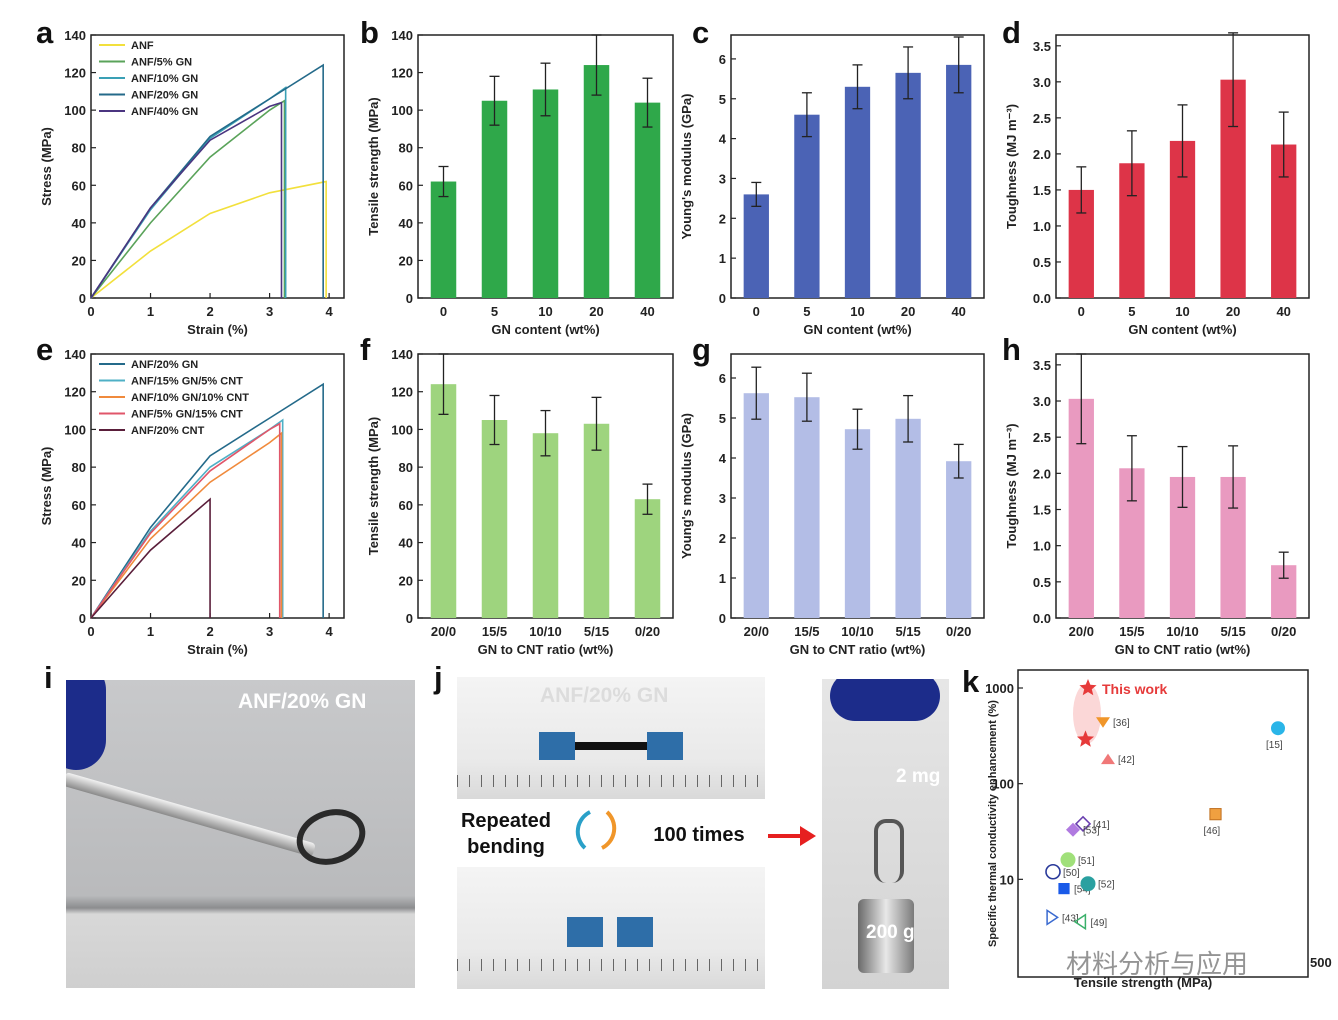 The height and width of the screenshot is (1020, 1338). What do you see at coordinates (722, 59) in the screenshot?
I see `y-tick-label: 6` at bounding box center [722, 59].